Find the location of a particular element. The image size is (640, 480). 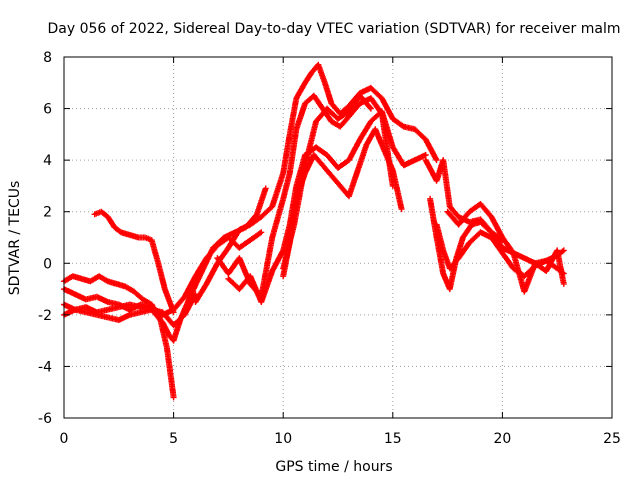

series-track-c is located at coordinates (119, 337).